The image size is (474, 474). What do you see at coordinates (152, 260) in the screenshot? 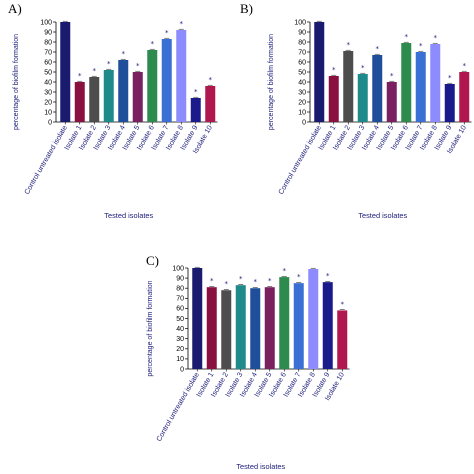
I see `panel-letter: C)` at bounding box center [152, 260].